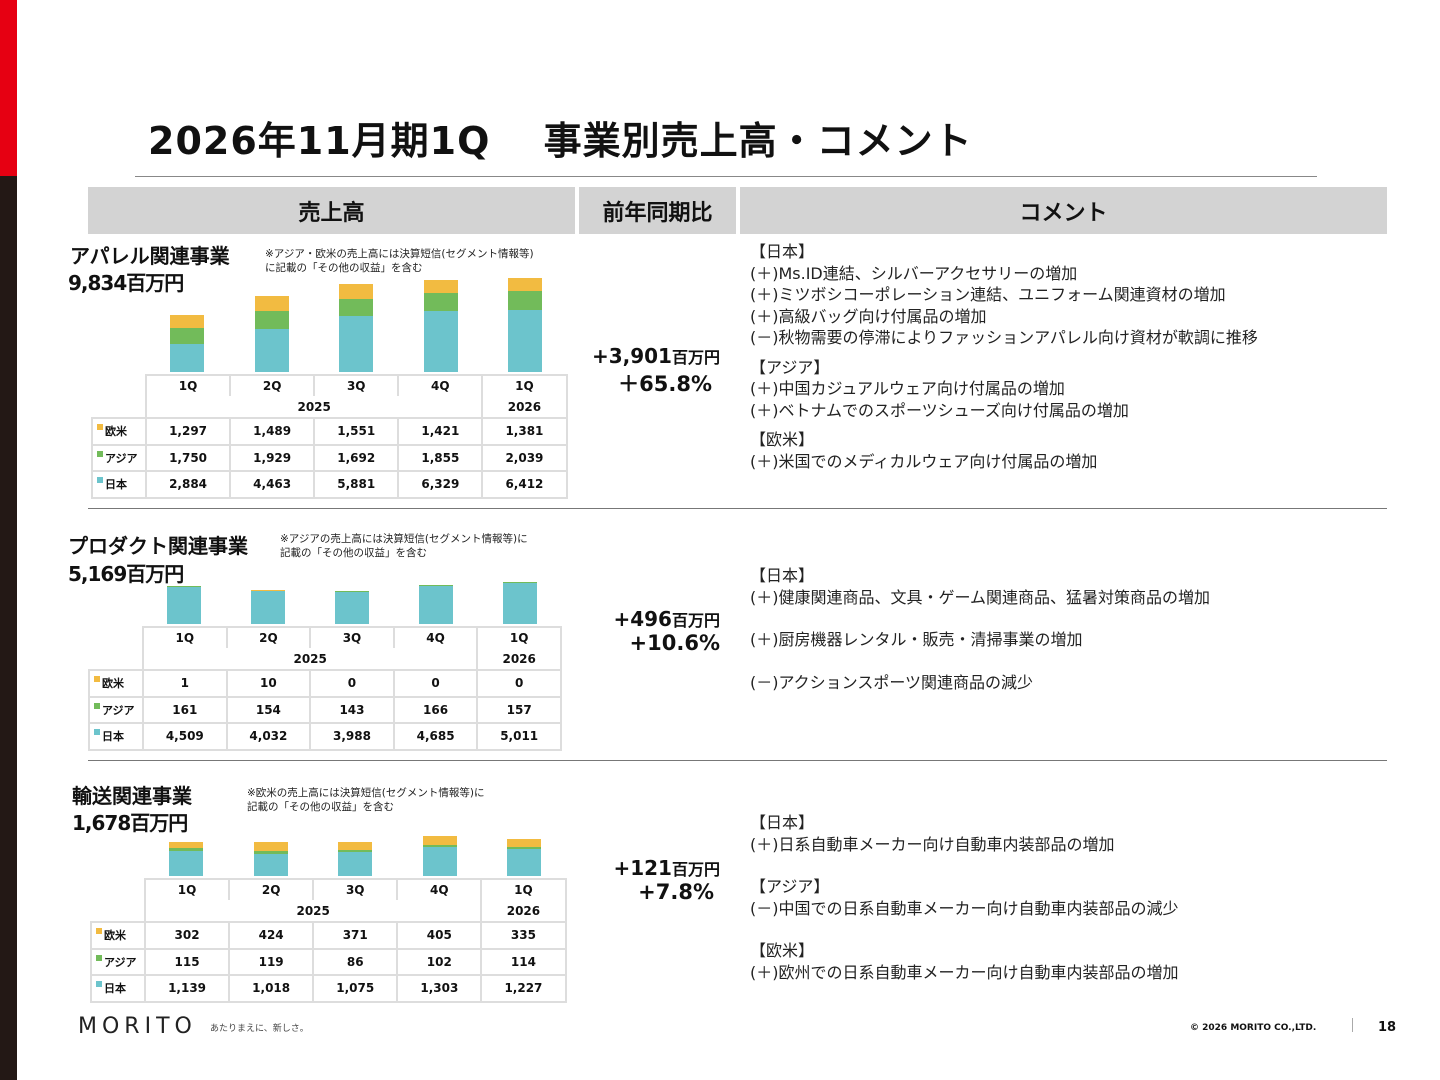  I want to click on row-label-asia: アジア, so click(118, 961).